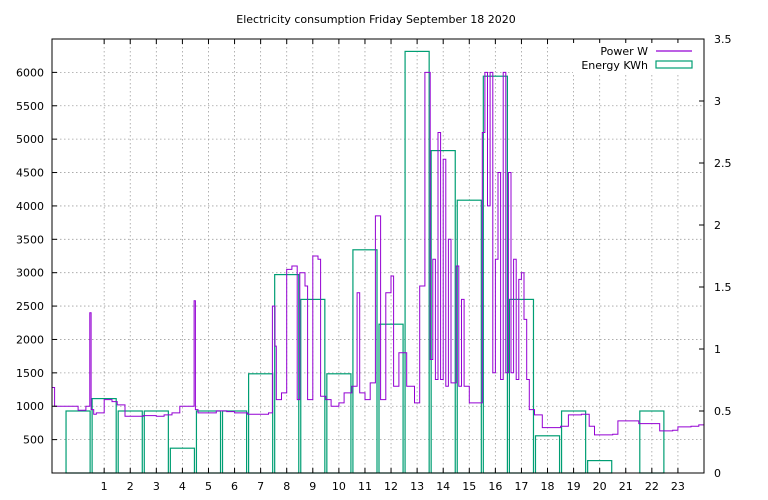 The image size is (768, 500). What do you see at coordinates (723, 163) in the screenshot?
I see `y-right-tick-label: 2.5` at bounding box center [723, 163].